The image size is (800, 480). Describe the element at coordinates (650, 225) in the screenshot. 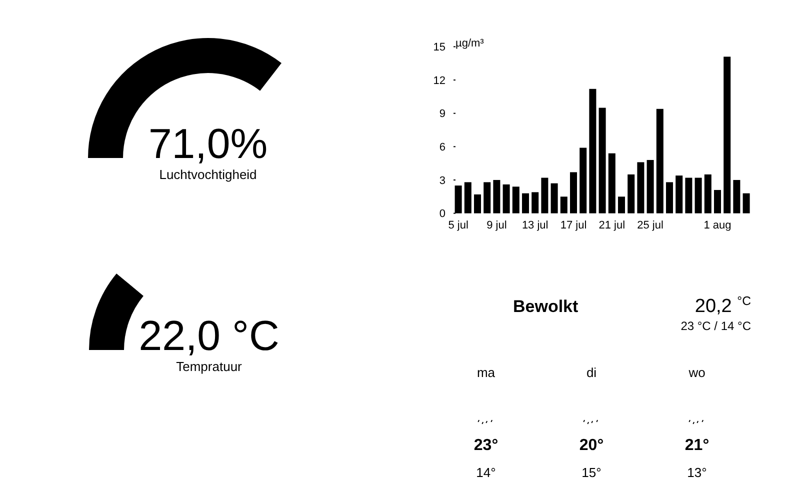

I see `x-tick-label: 25 jul` at that location.